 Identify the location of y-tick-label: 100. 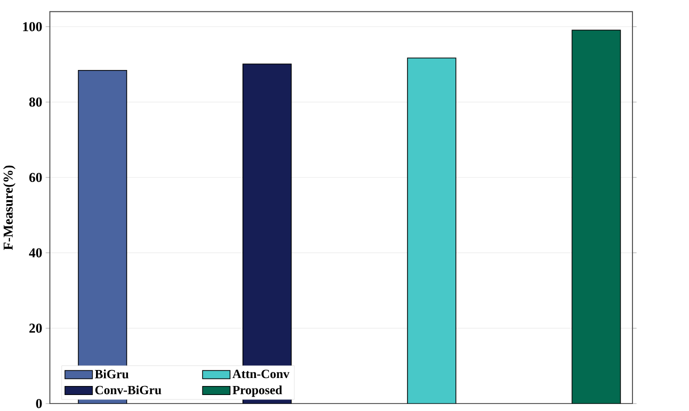
(32, 27).